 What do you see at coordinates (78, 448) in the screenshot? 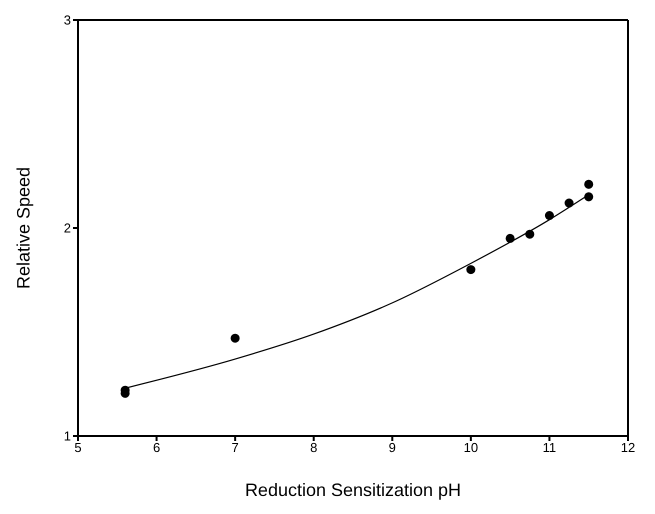
I see `x-tick-label: 5` at bounding box center [78, 448].